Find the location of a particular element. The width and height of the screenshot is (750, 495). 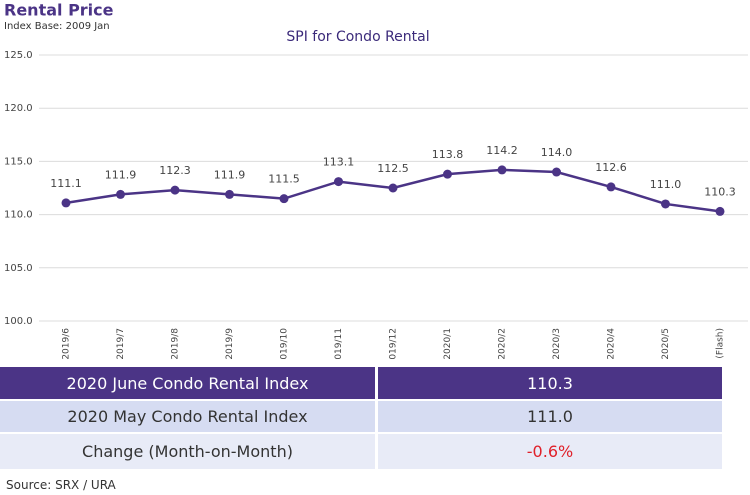

data-label: 114.0 is located at coordinates (557, 152).